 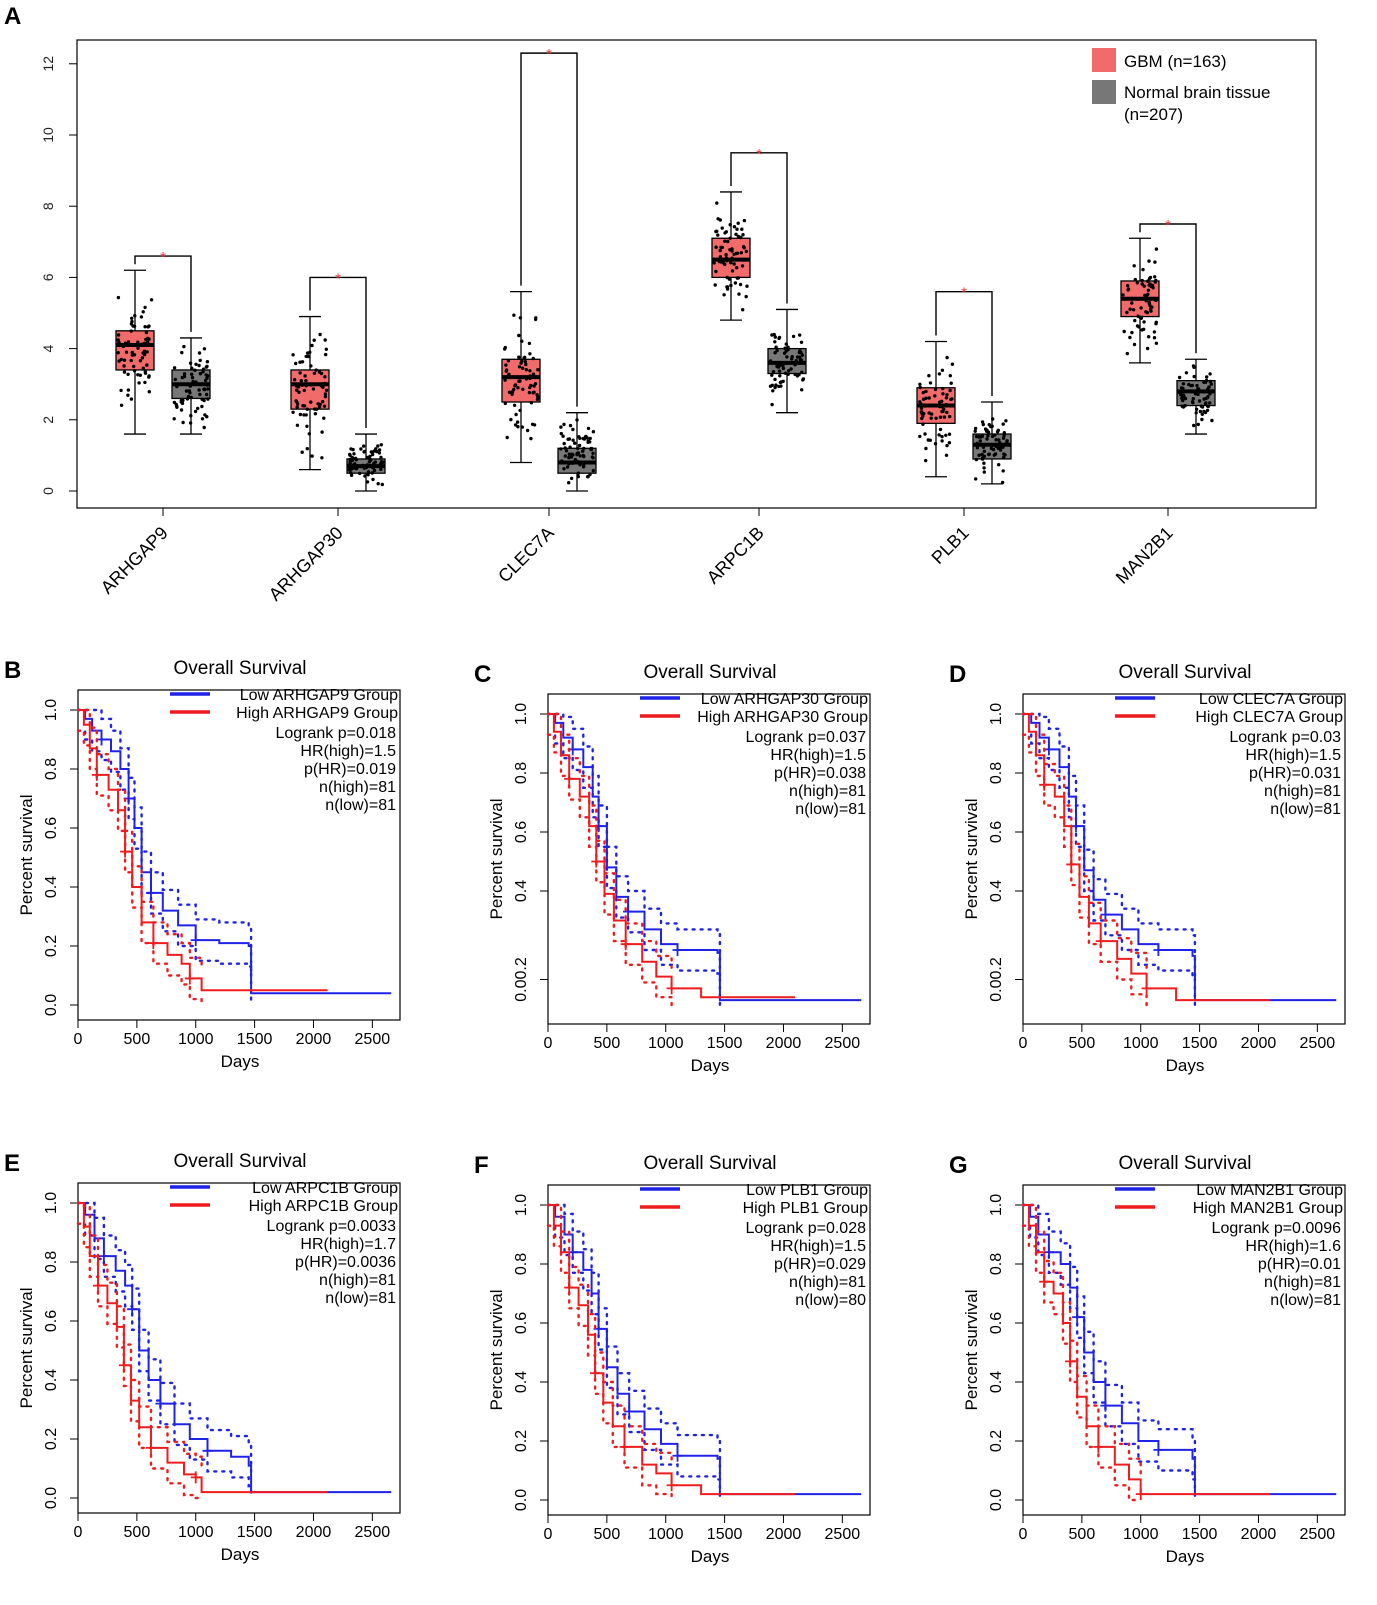 What do you see at coordinates (971, 1350) in the screenshot?
I see `km-ylabel: Percent survival` at bounding box center [971, 1350].